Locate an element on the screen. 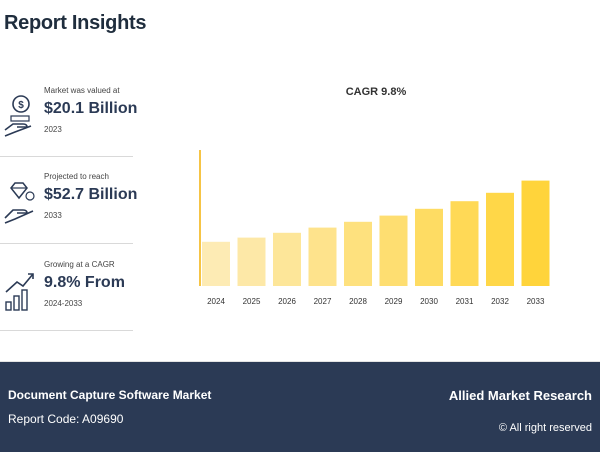 The height and width of the screenshot is (452, 600). footer-separator is located at coordinates (300, 361).